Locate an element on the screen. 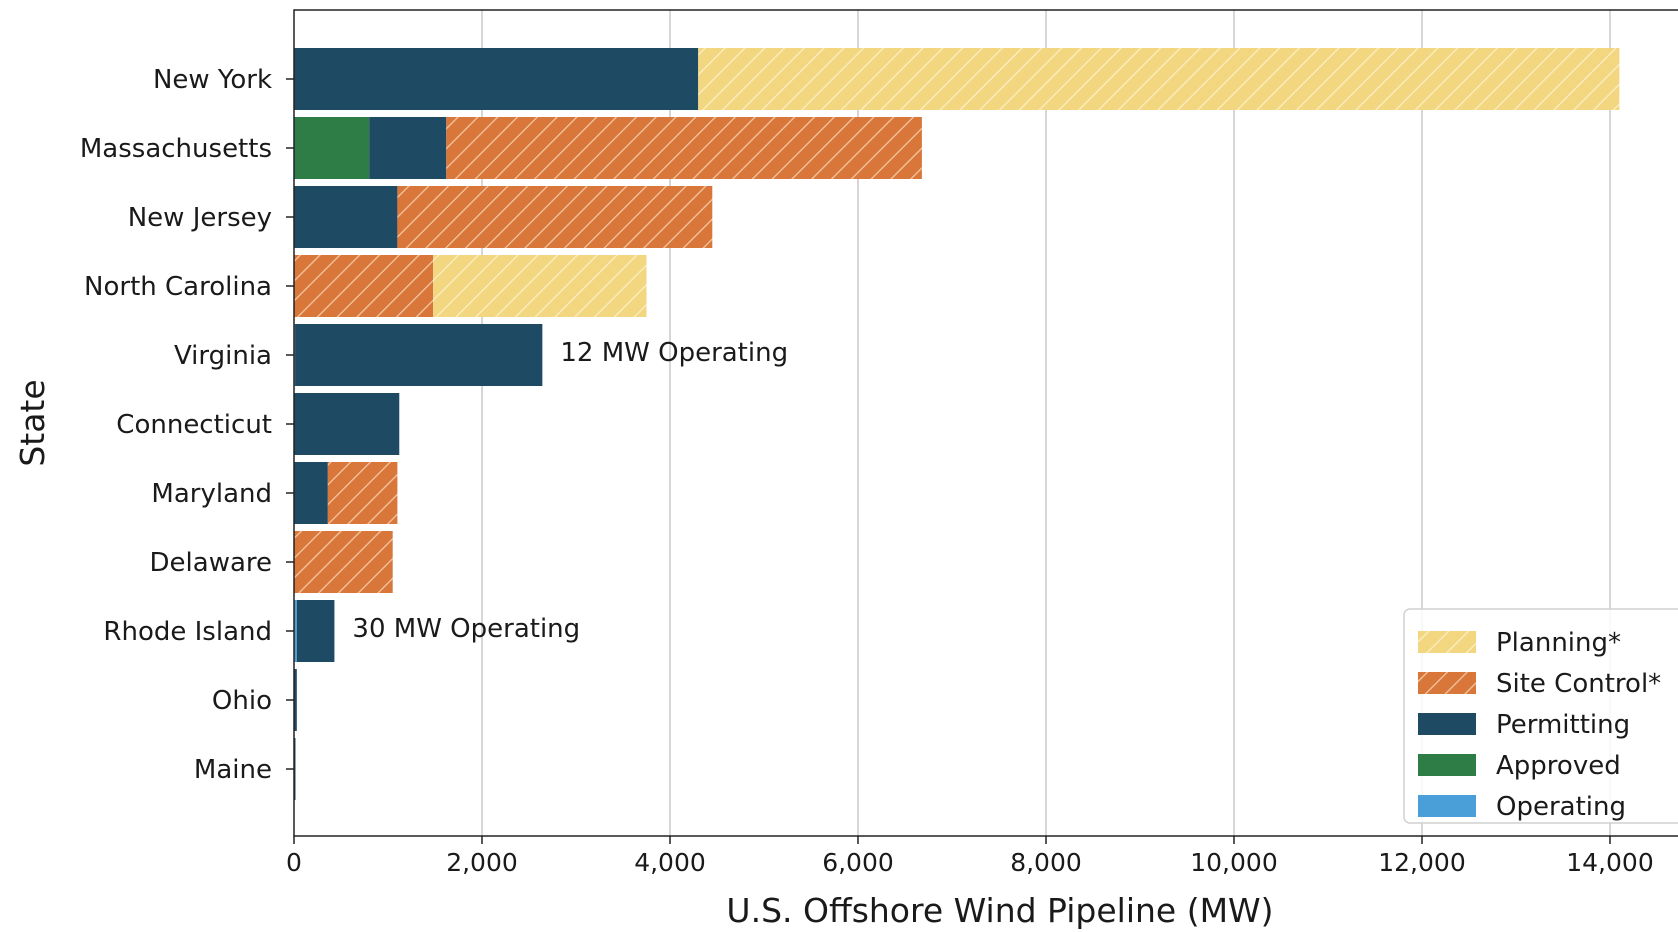 This screenshot has height=932, width=1678. x-tick-label-10000: 10,000 is located at coordinates (1233, 862).